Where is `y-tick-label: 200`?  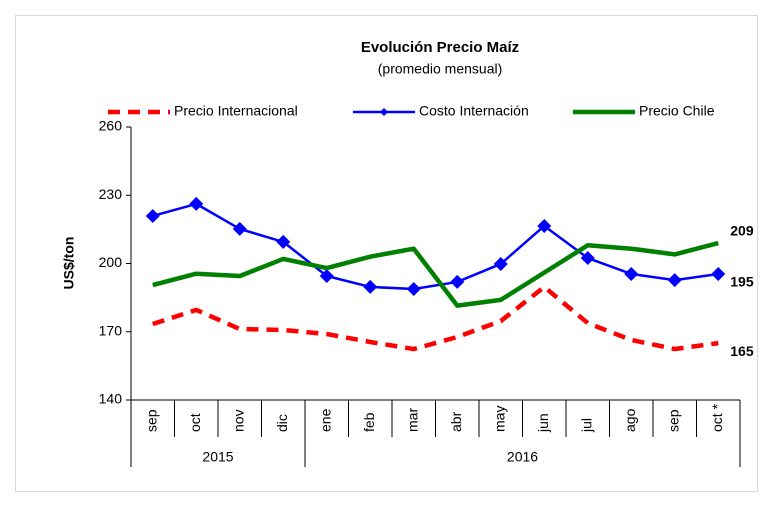
y-tick-label: 200 is located at coordinates (111, 262).